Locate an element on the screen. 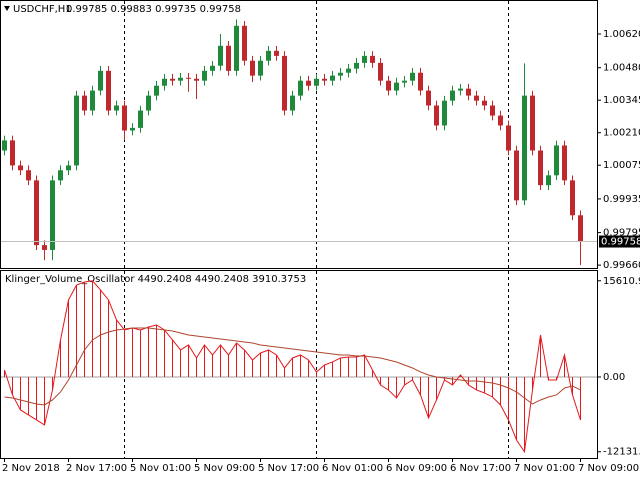  symbol-menu-arrow is located at coordinates (7, 8).